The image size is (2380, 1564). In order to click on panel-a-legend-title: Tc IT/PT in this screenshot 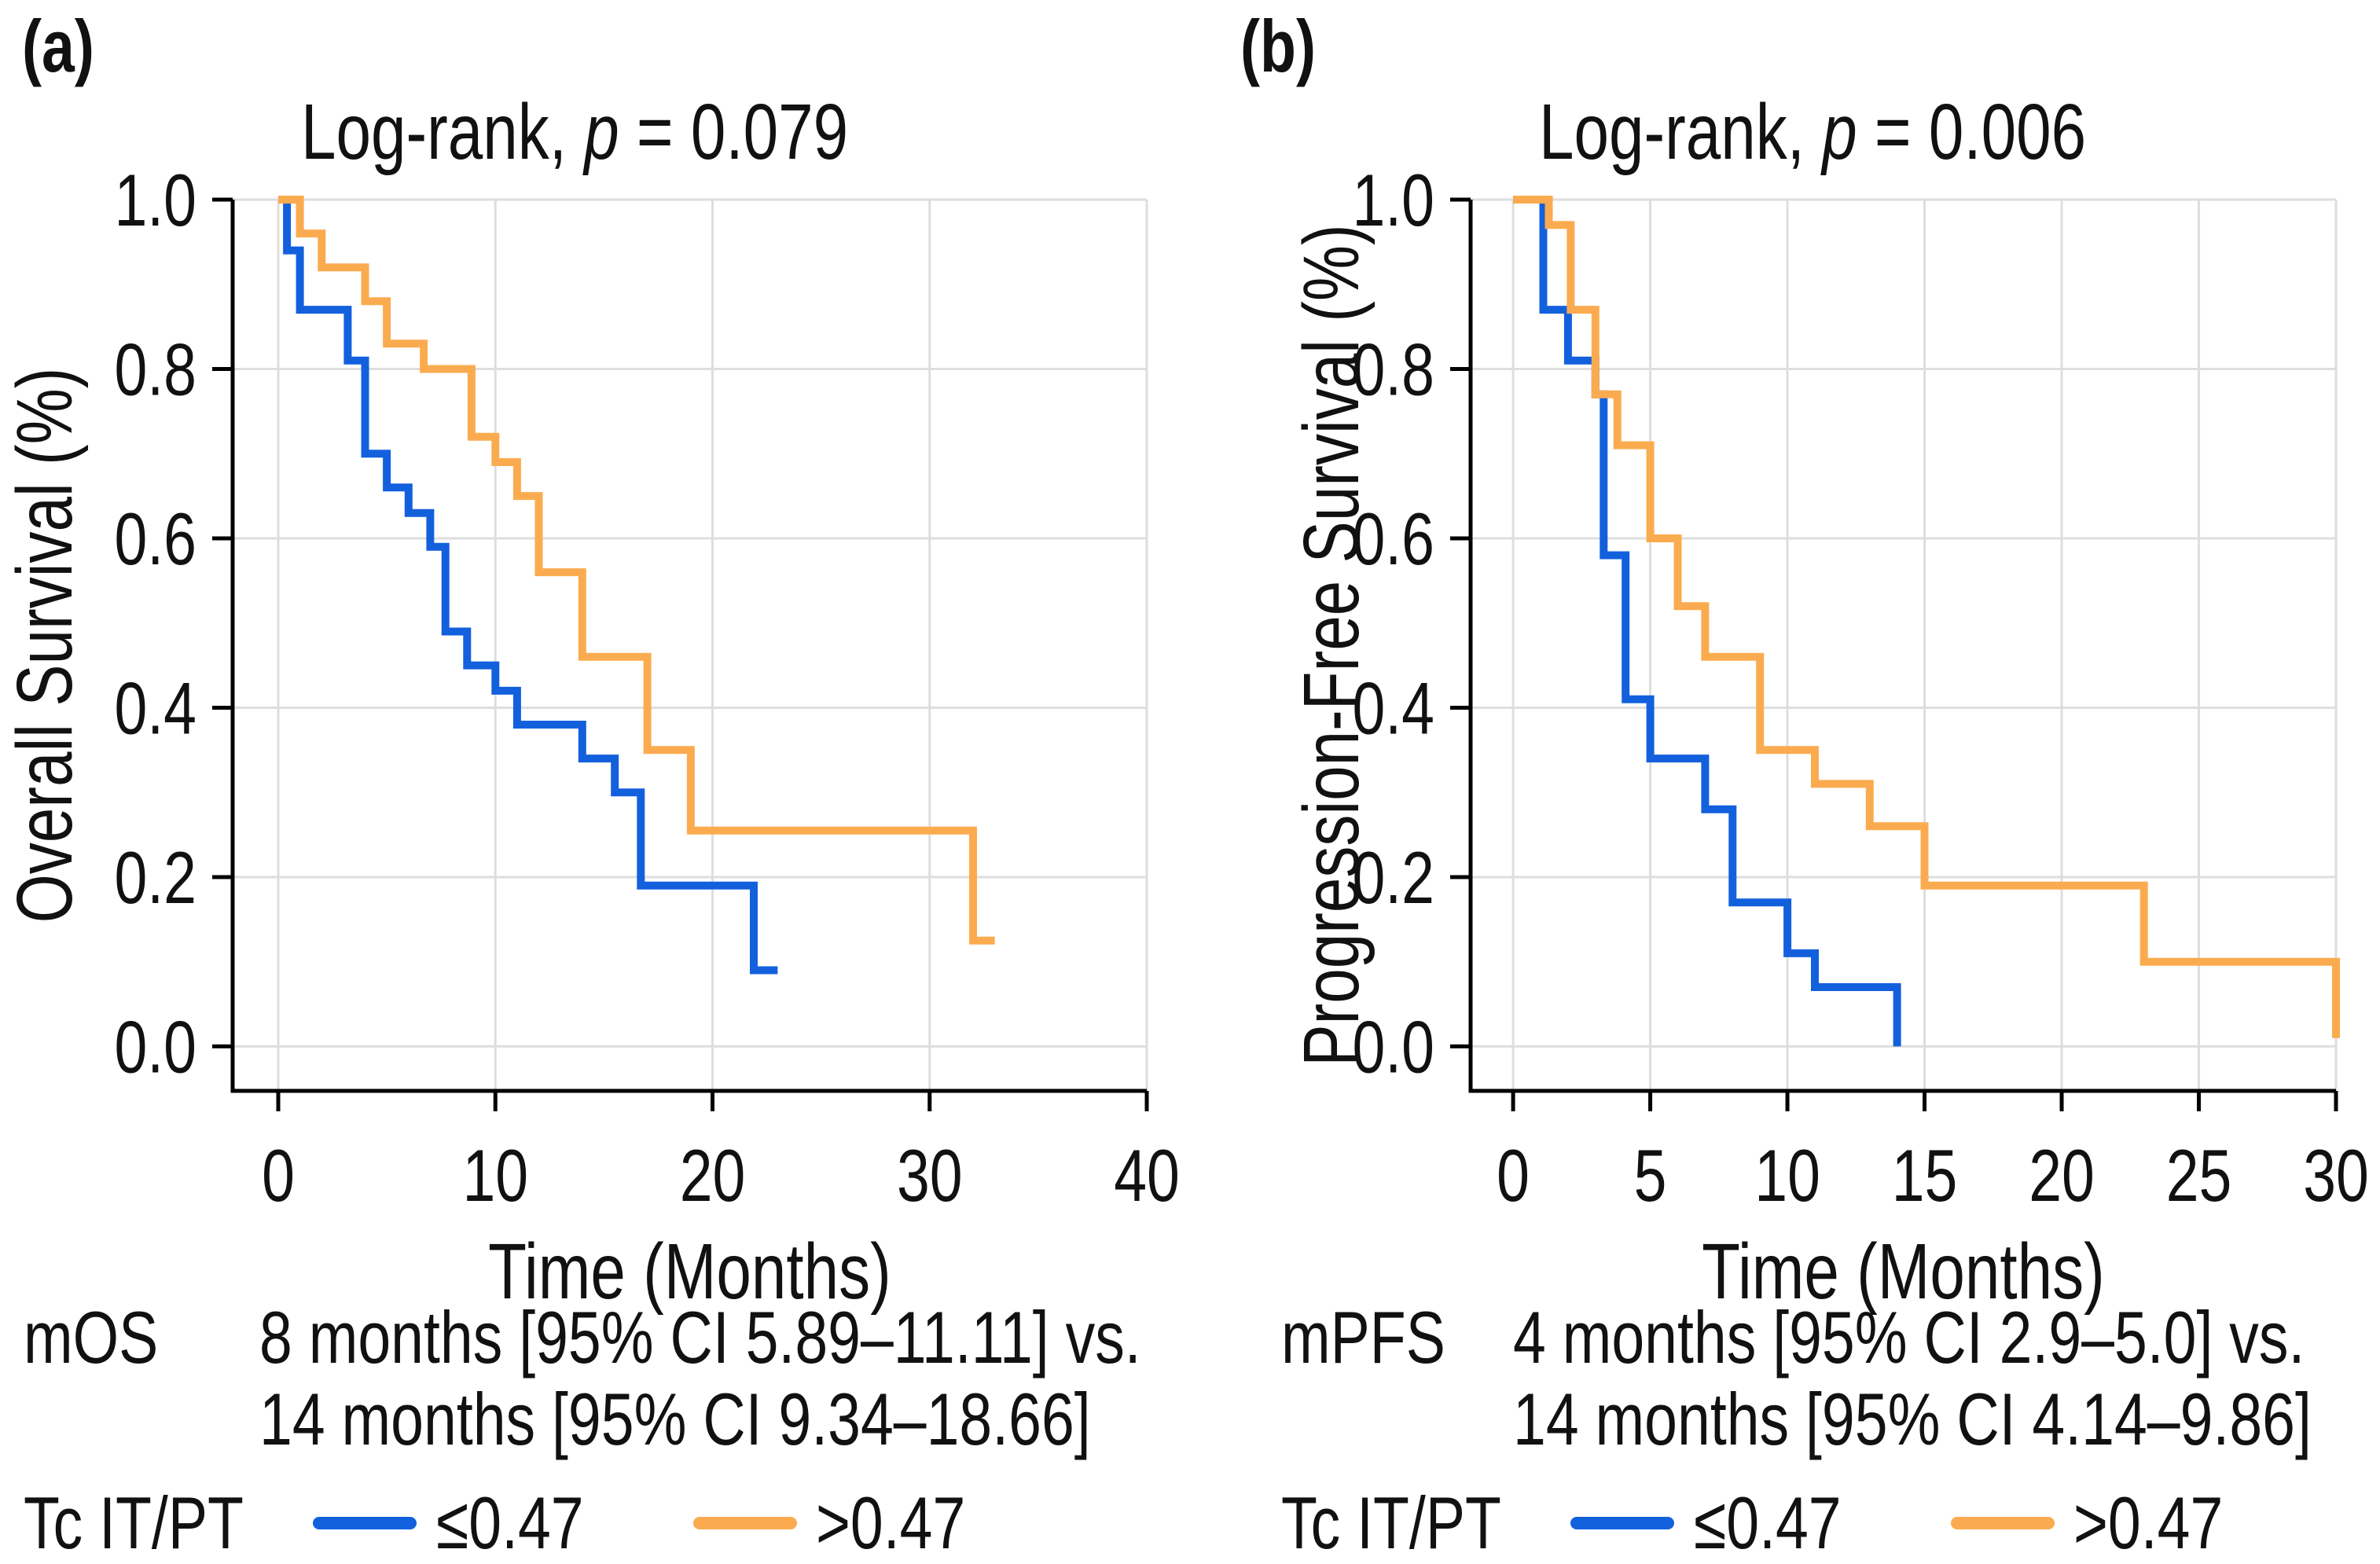, I will do `click(134, 1522)`.